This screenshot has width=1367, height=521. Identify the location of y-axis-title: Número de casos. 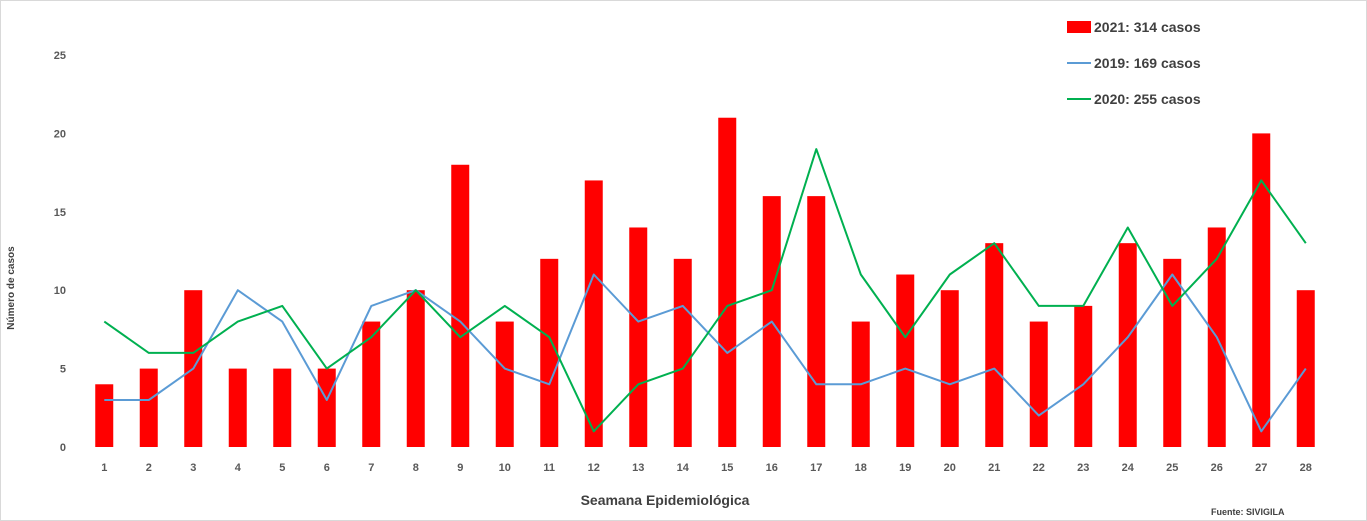
(11, 288).